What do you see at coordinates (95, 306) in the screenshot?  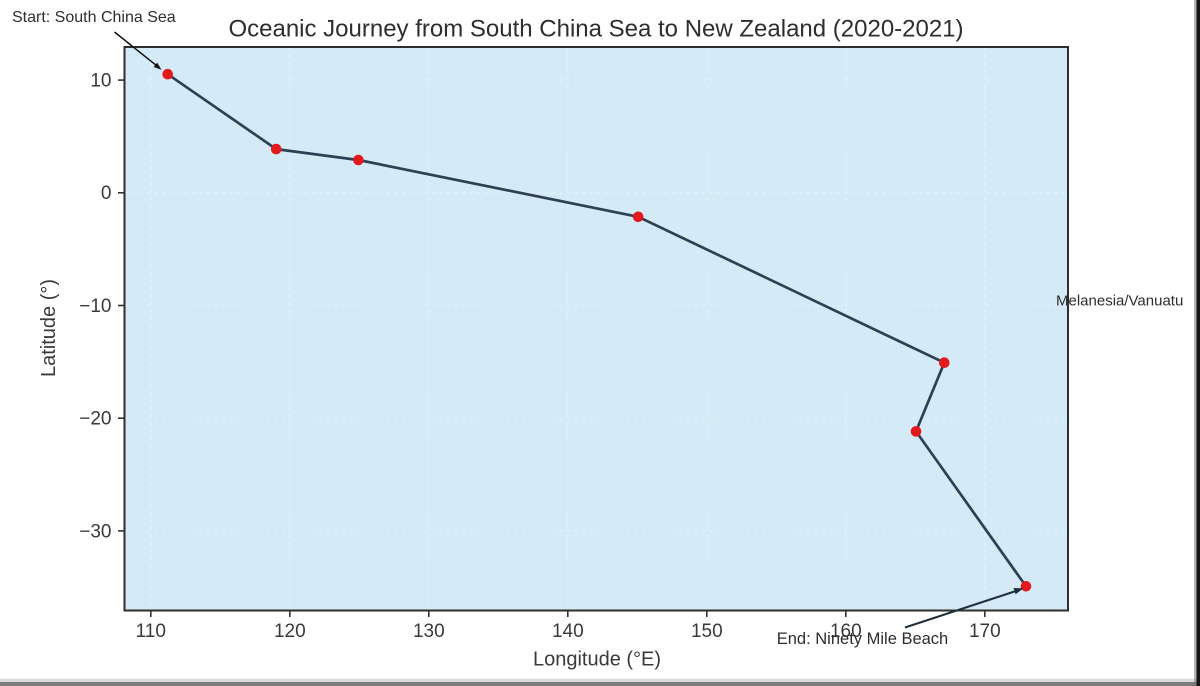 I see `svg-text: −10` at bounding box center [95, 306].